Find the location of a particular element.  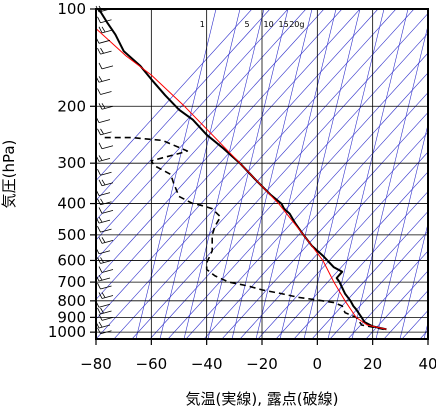

mixing-ratio-label: 15 is located at coordinates (283, 24).